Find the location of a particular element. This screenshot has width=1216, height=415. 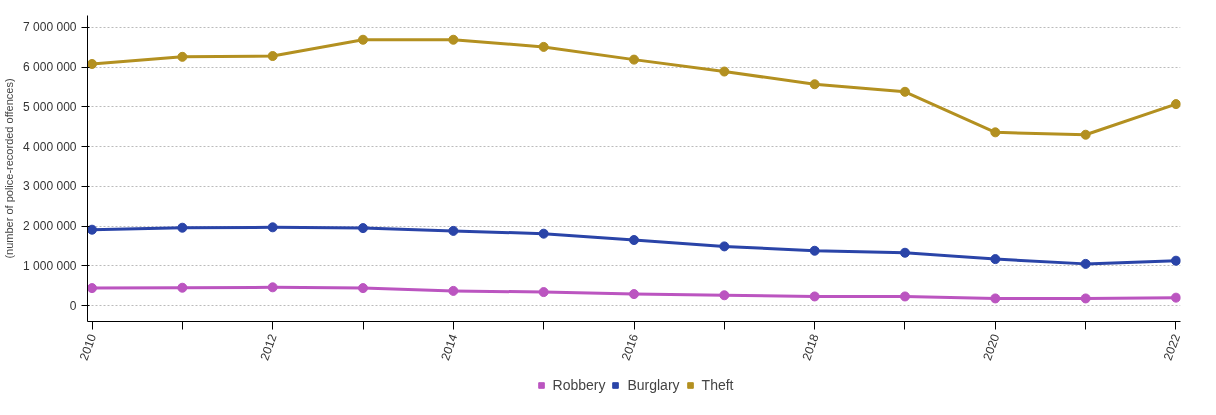

y-axis-title: (number of police-recorded offences) is located at coordinates (9, 168).